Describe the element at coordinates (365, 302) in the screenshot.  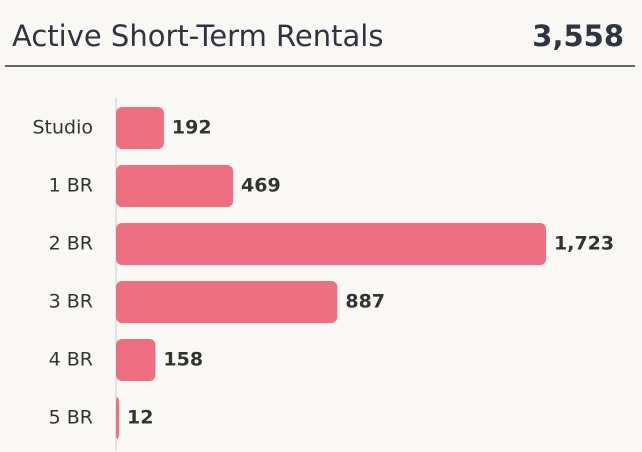
I see `value-label: 887` at that location.